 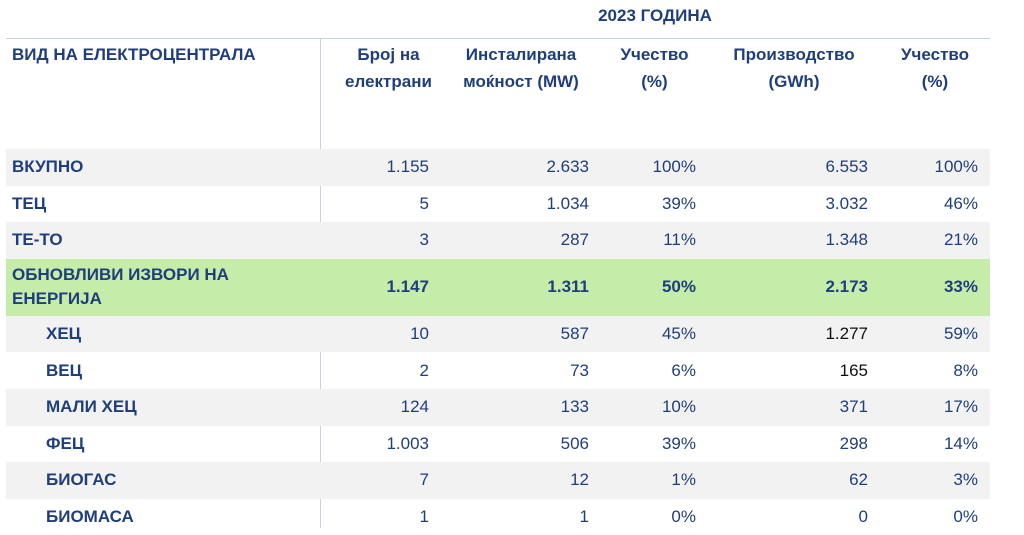 I want to click on capacity-cell: 12, so click(x=579, y=480).